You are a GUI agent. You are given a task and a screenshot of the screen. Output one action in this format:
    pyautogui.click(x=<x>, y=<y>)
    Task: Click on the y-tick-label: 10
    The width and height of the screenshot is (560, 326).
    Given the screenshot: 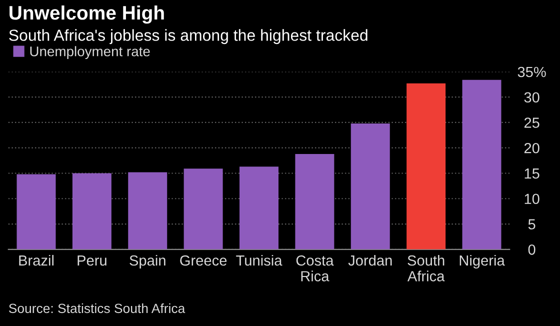 What is the action you would take?
    pyautogui.click(x=532, y=199)
    